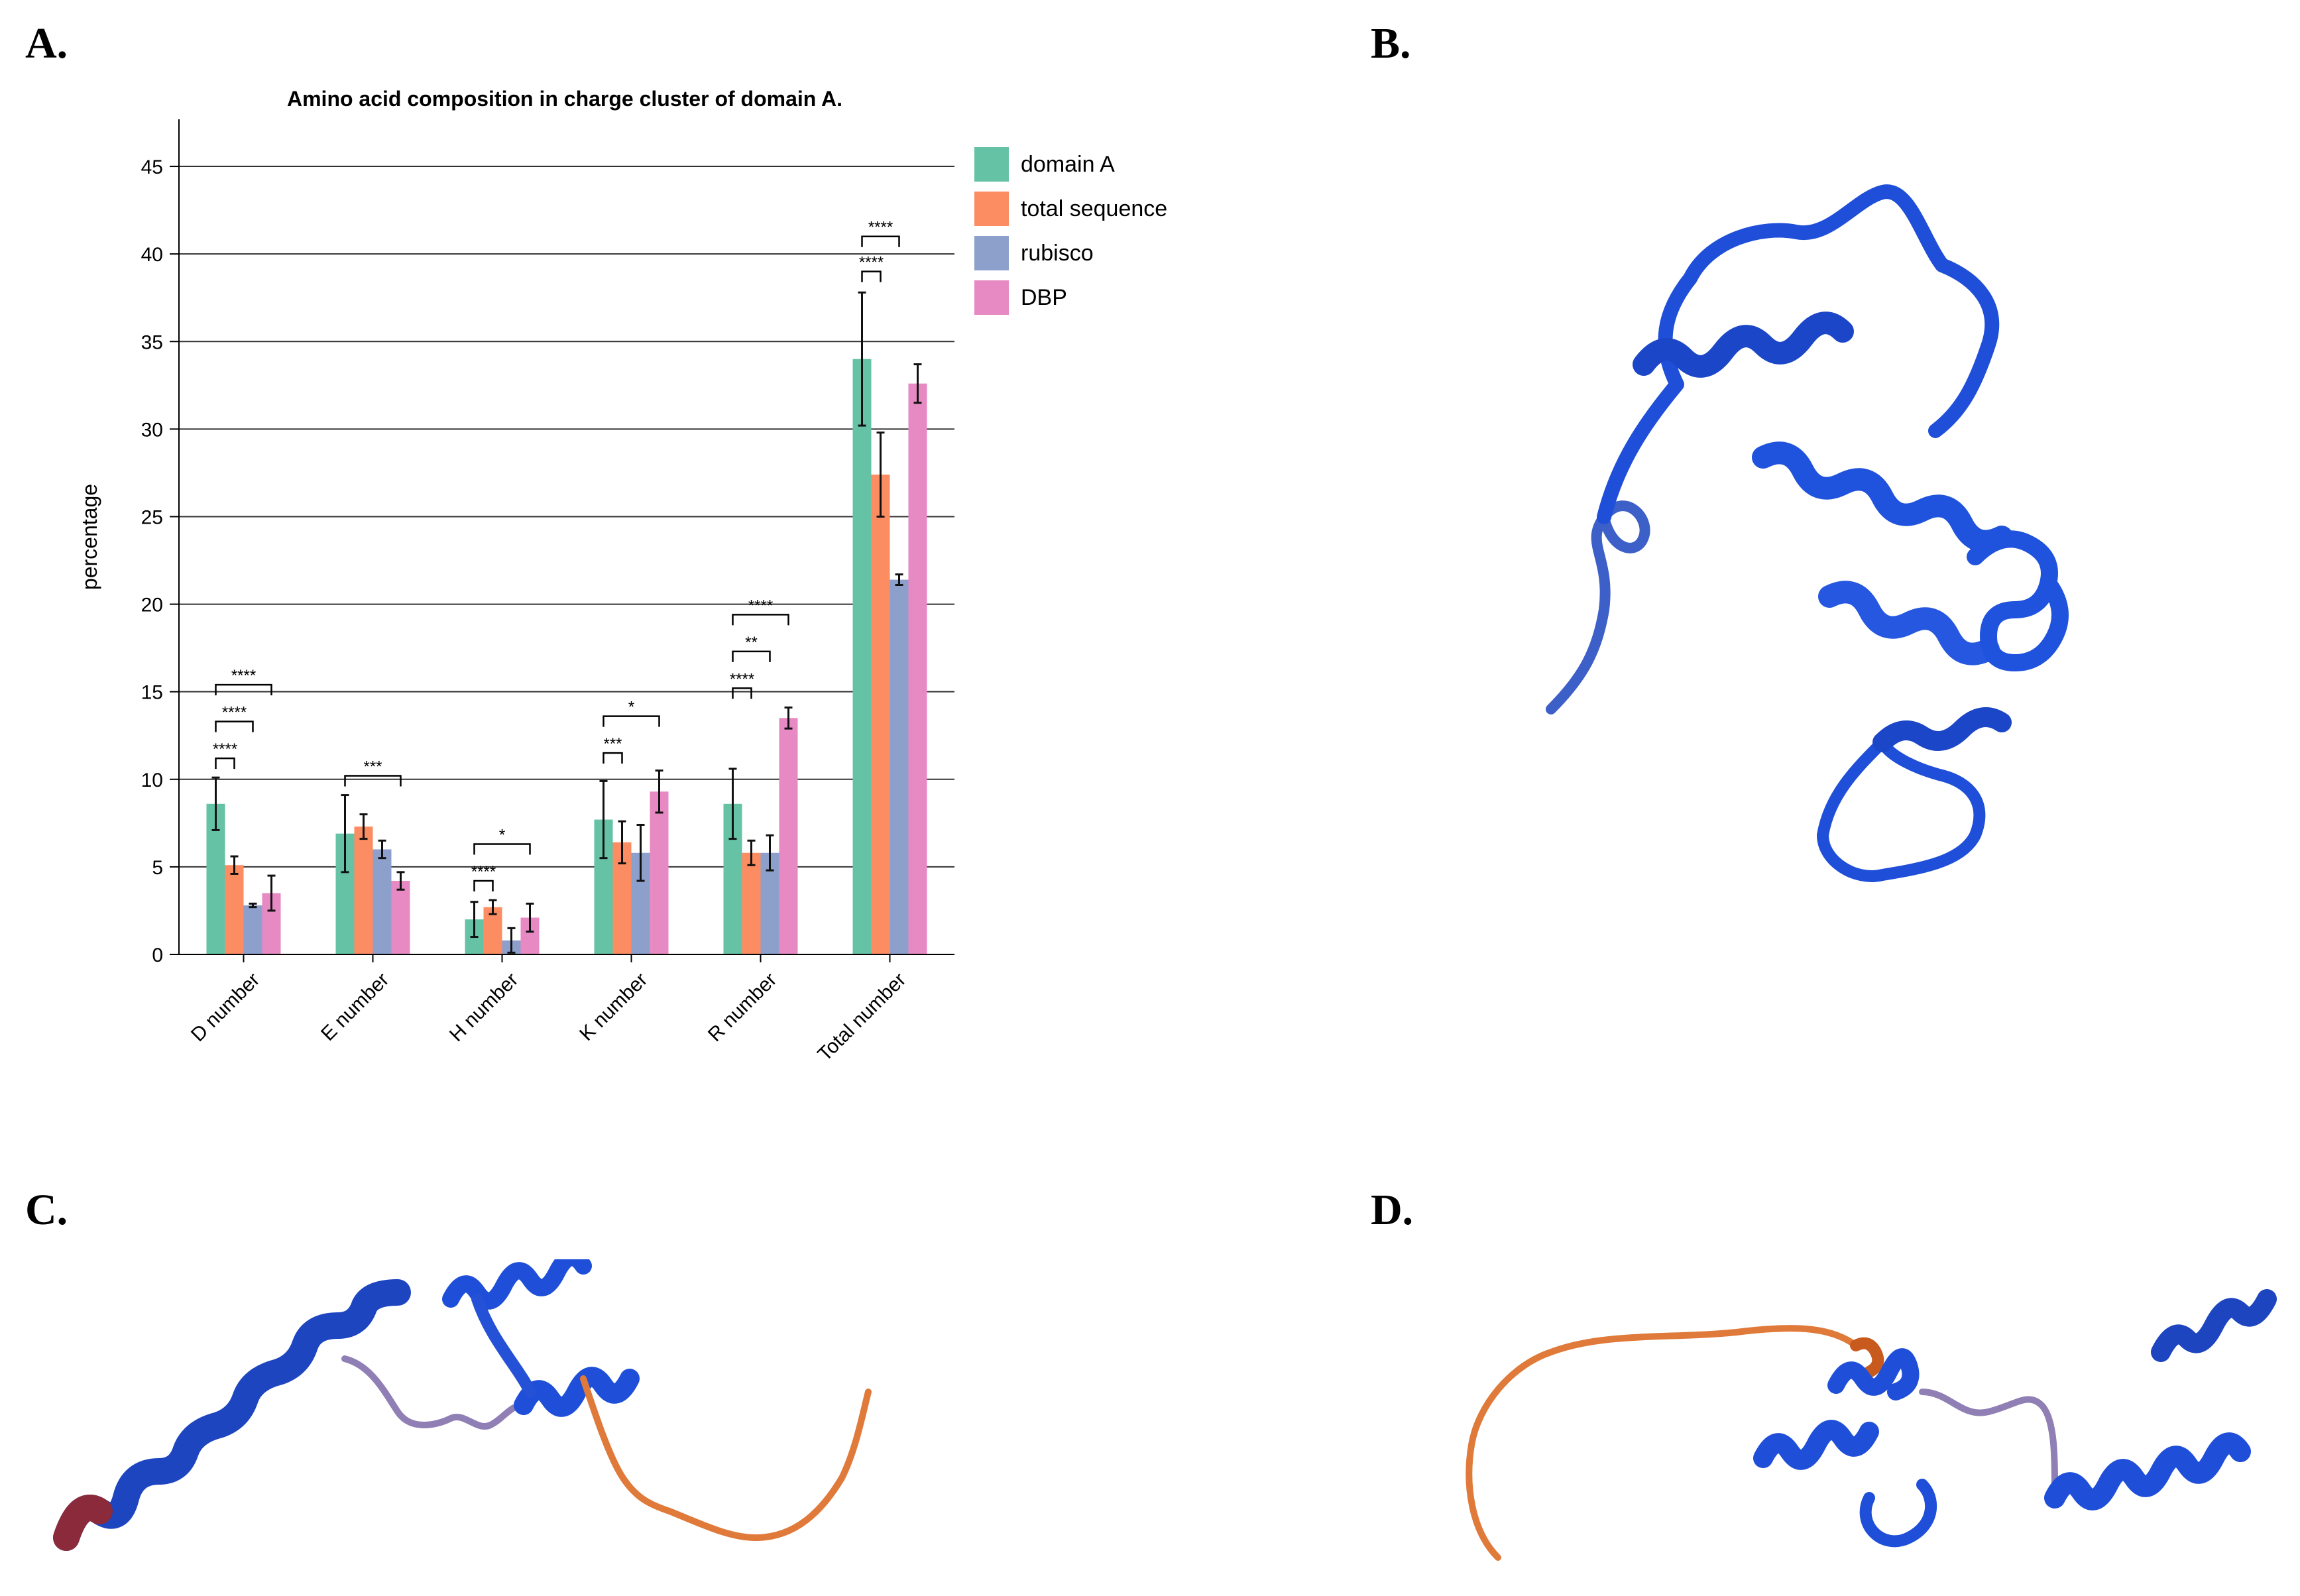 The width and height of the screenshot is (2300, 1596). What do you see at coordinates (1391, 43) in the screenshot?
I see `panel-label-b: B.` at bounding box center [1391, 43].